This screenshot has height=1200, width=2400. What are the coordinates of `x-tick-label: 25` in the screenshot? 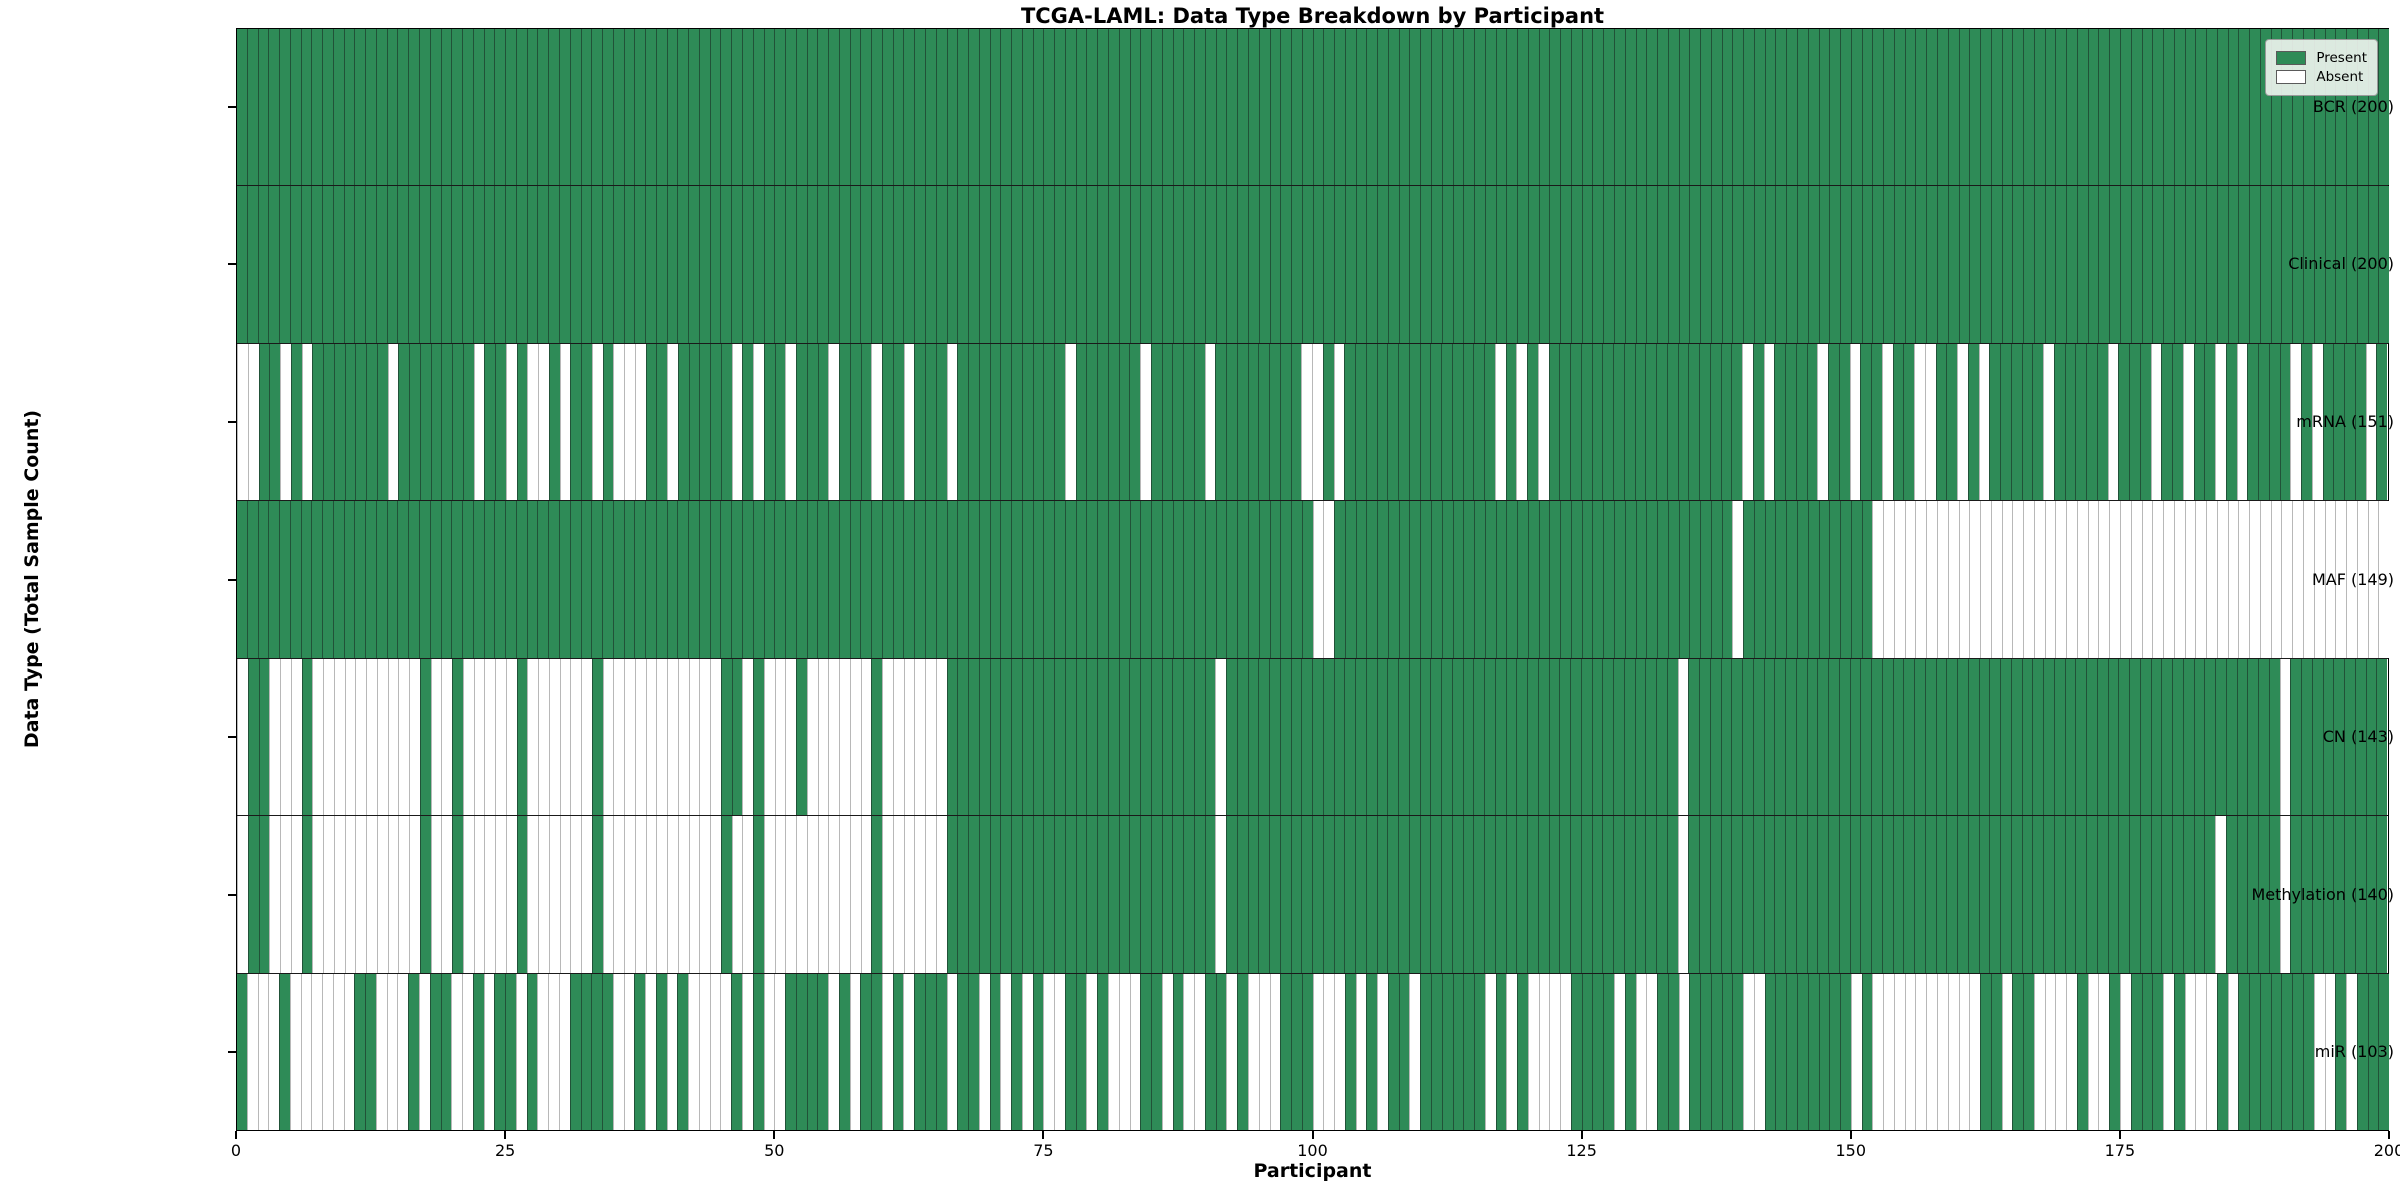 It's located at (505, 1150).